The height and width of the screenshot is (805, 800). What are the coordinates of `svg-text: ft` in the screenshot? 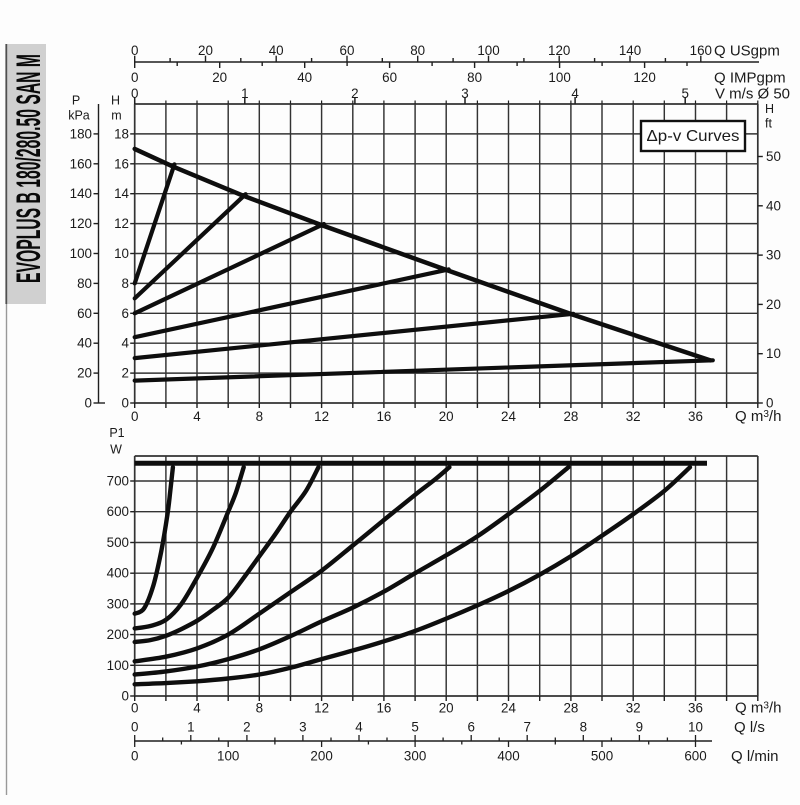 It's located at (768, 124).